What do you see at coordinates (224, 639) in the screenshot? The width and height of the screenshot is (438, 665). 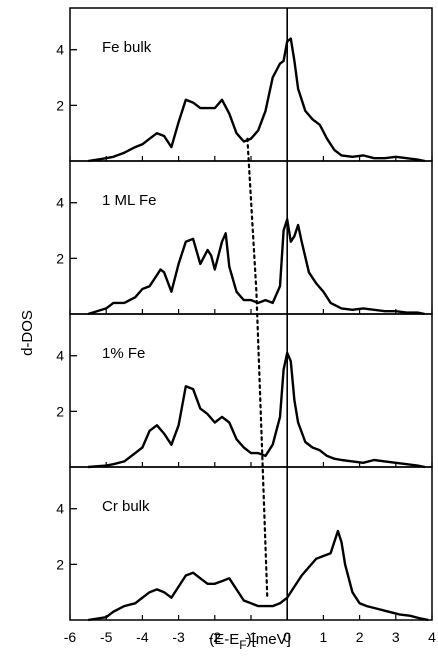 I see `x-axis-label-main: (E-E` at bounding box center [224, 639].